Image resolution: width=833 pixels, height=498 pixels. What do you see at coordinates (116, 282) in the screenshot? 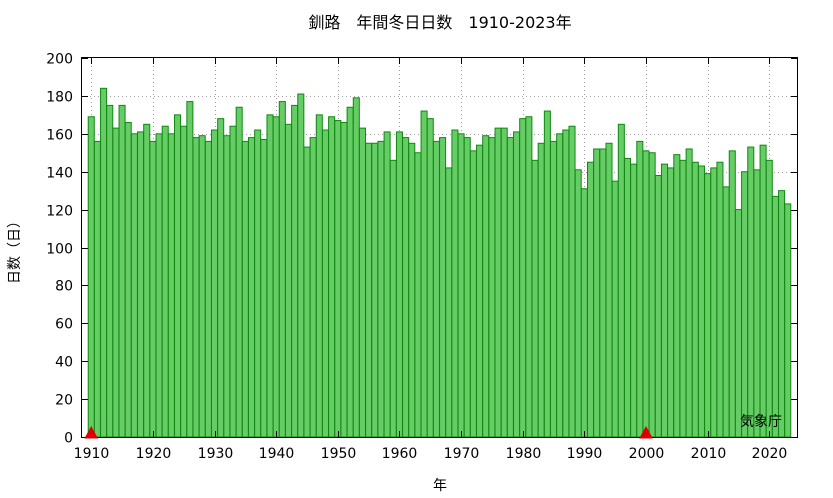
I see `bar: 1914: 163` at bounding box center [116, 282].